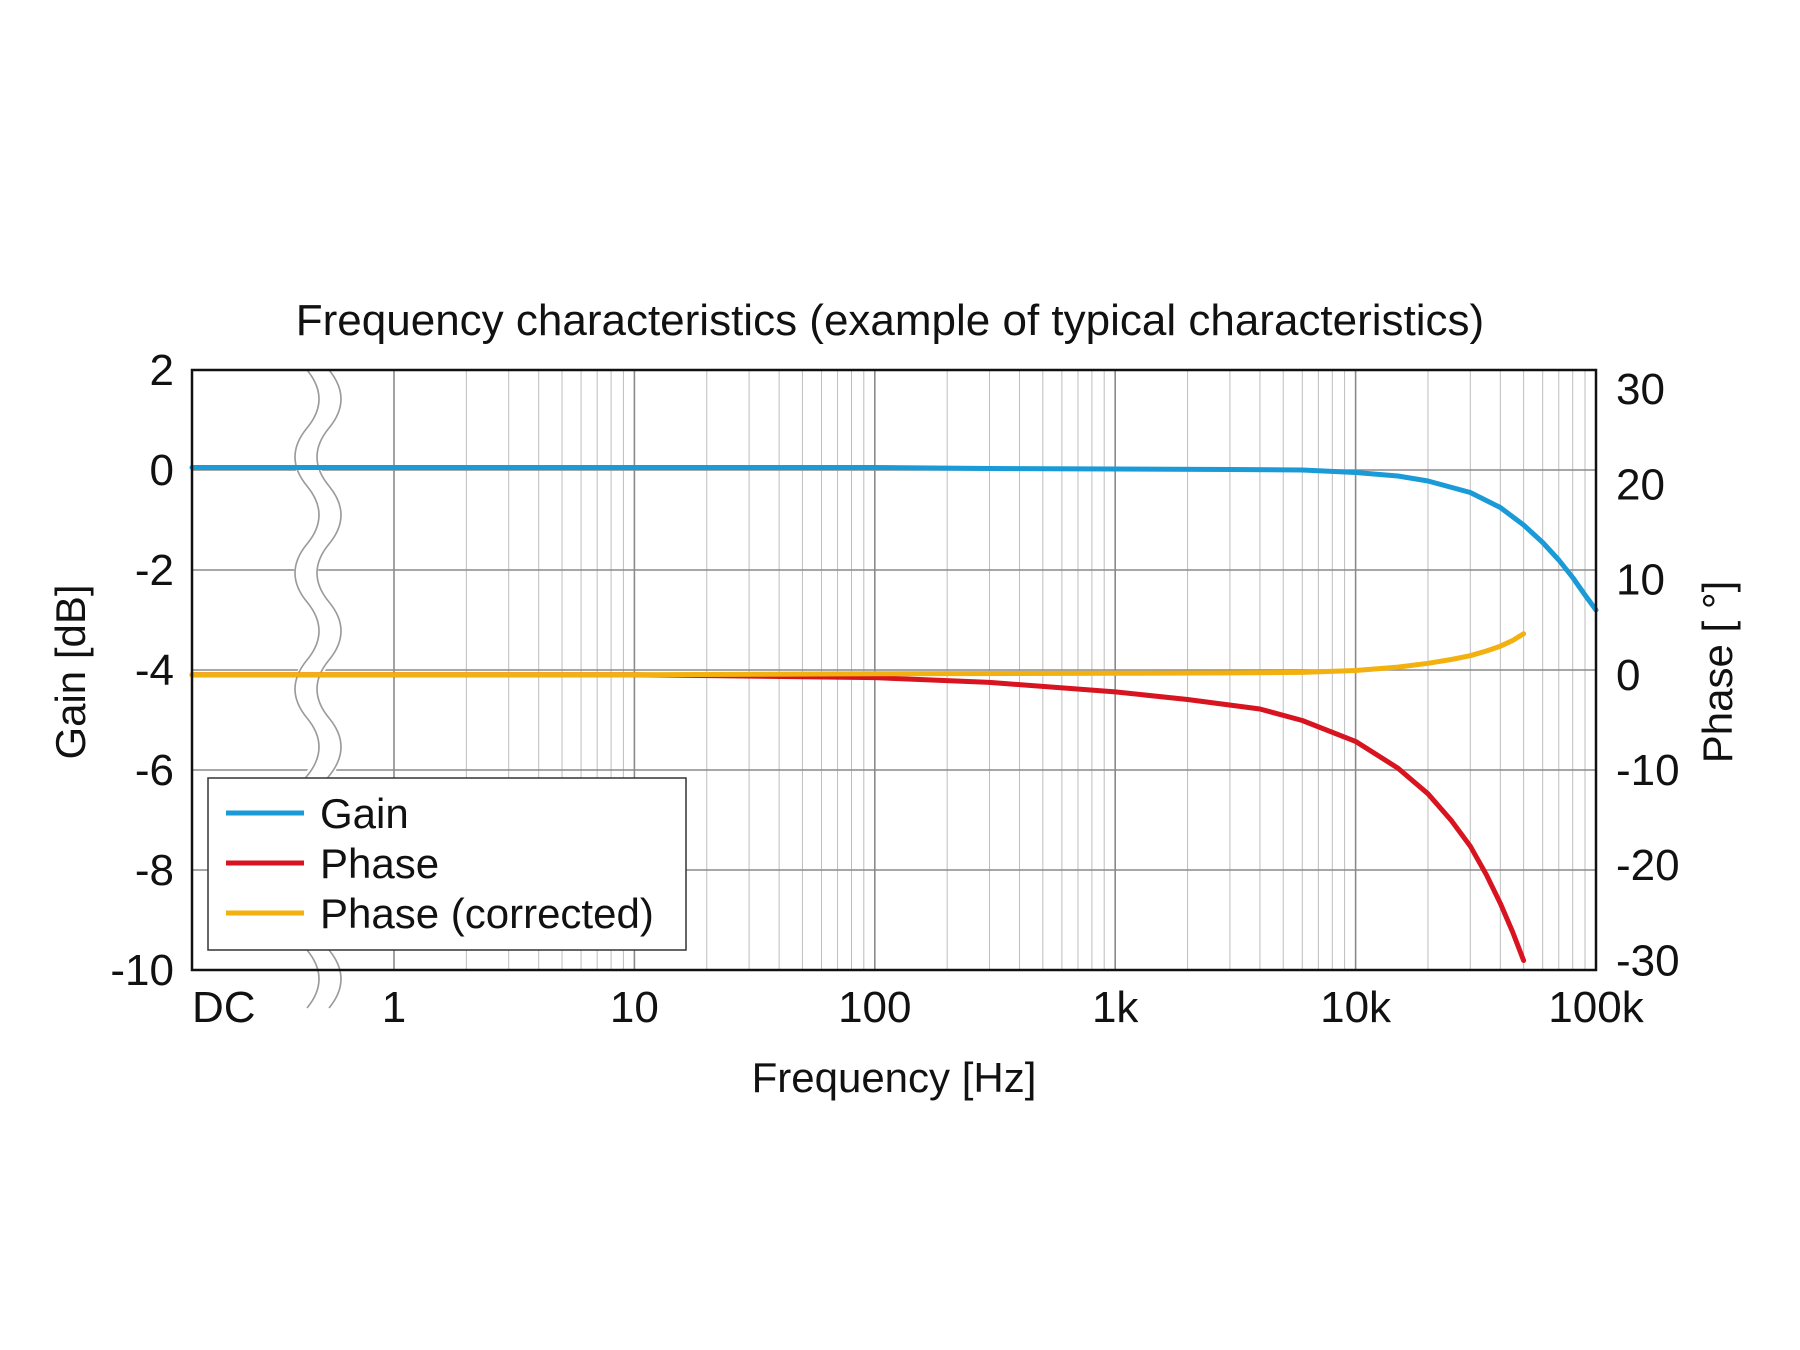 This screenshot has width=1800, height=1350. What do you see at coordinates (154, 670) in the screenshot?
I see `y-tick-label: -4` at bounding box center [154, 670].